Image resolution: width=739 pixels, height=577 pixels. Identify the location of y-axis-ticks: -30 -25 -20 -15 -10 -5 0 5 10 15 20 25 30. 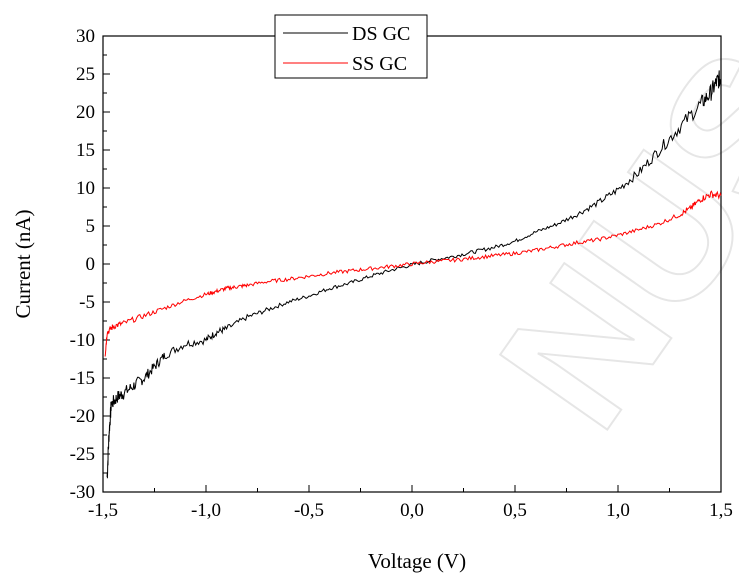
(90, 264).